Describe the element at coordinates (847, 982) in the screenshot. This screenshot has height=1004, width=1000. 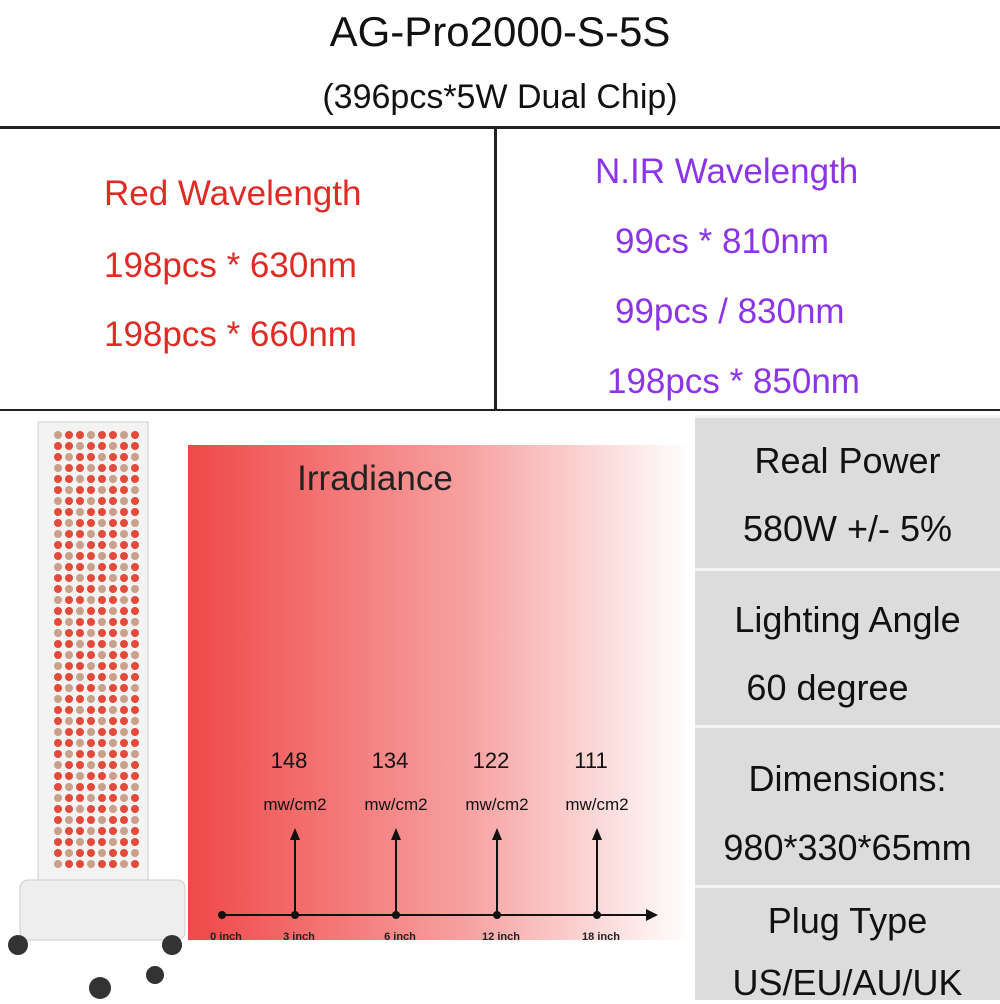
I see `spec-value: US/EU/AU/UK` at that location.